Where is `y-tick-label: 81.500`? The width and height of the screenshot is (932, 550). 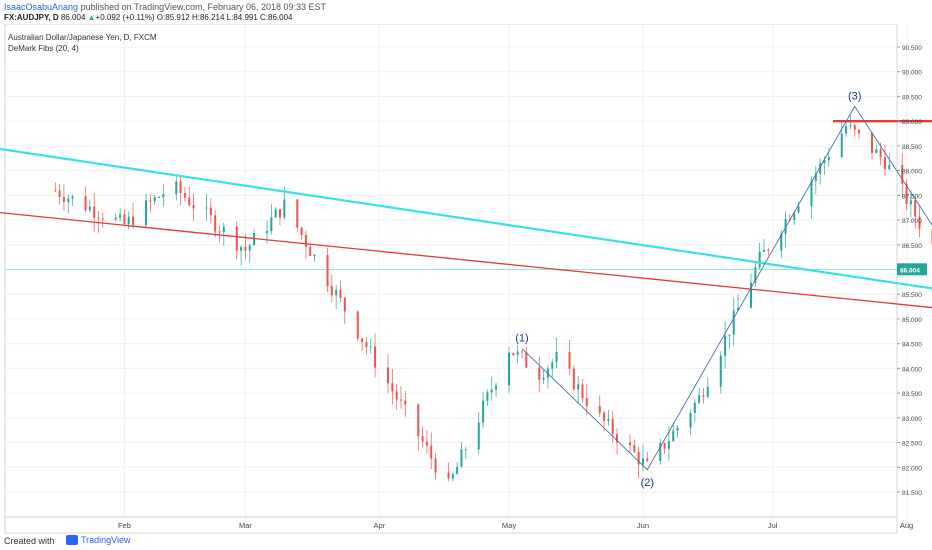 y-tick-label: 81.500 is located at coordinates (912, 493).